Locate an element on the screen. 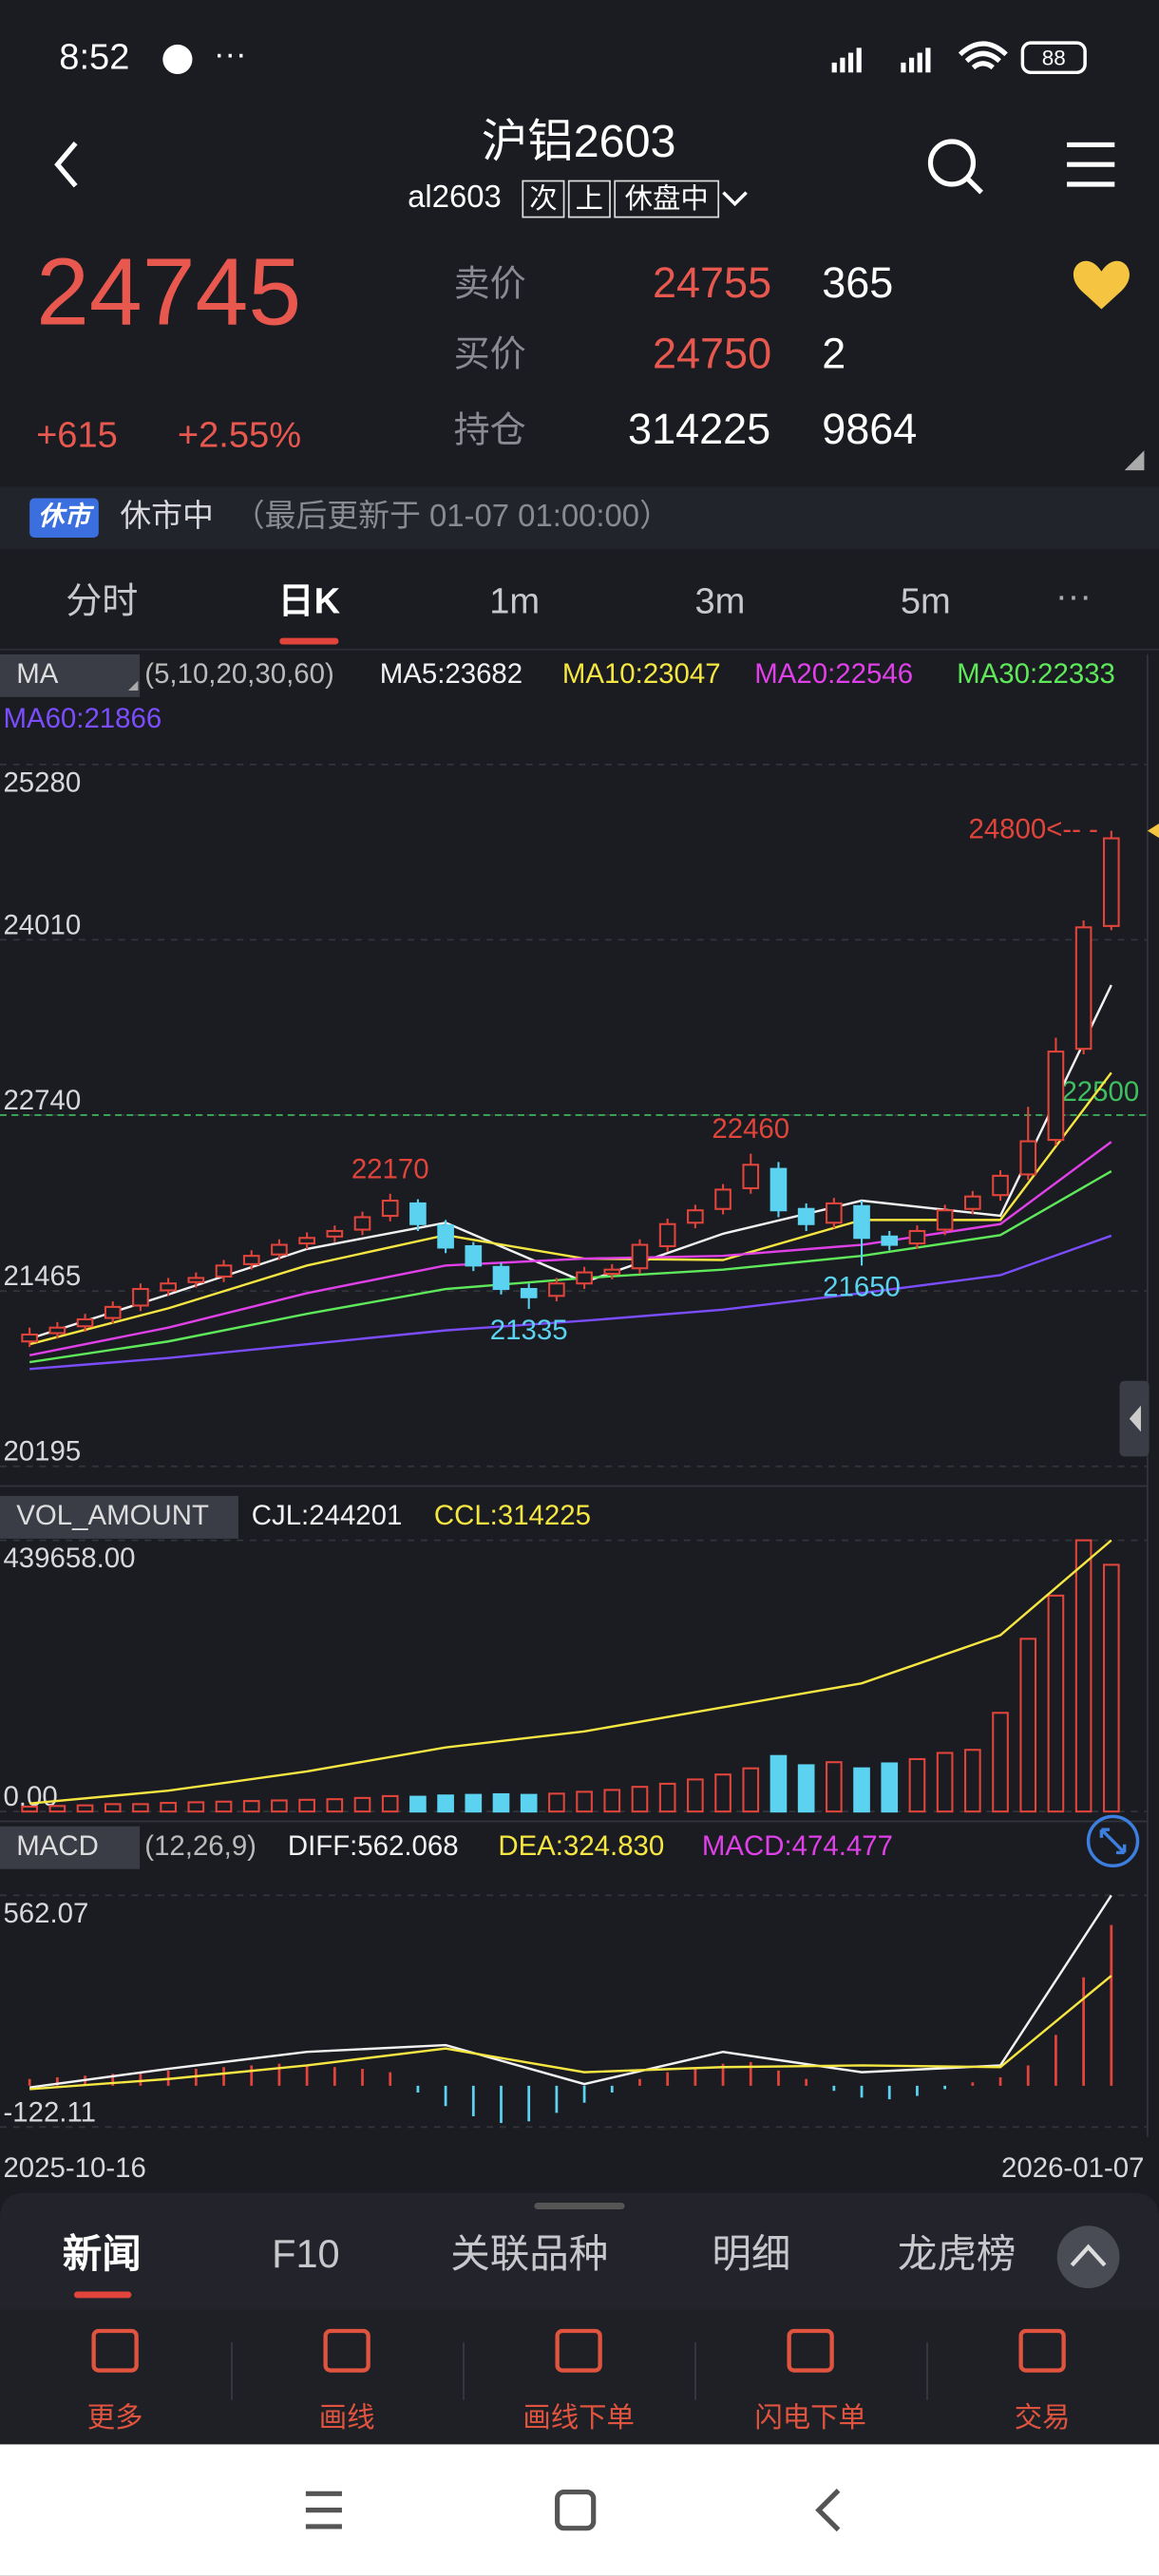  reference-label: 22500 is located at coordinates (1100, 1092).